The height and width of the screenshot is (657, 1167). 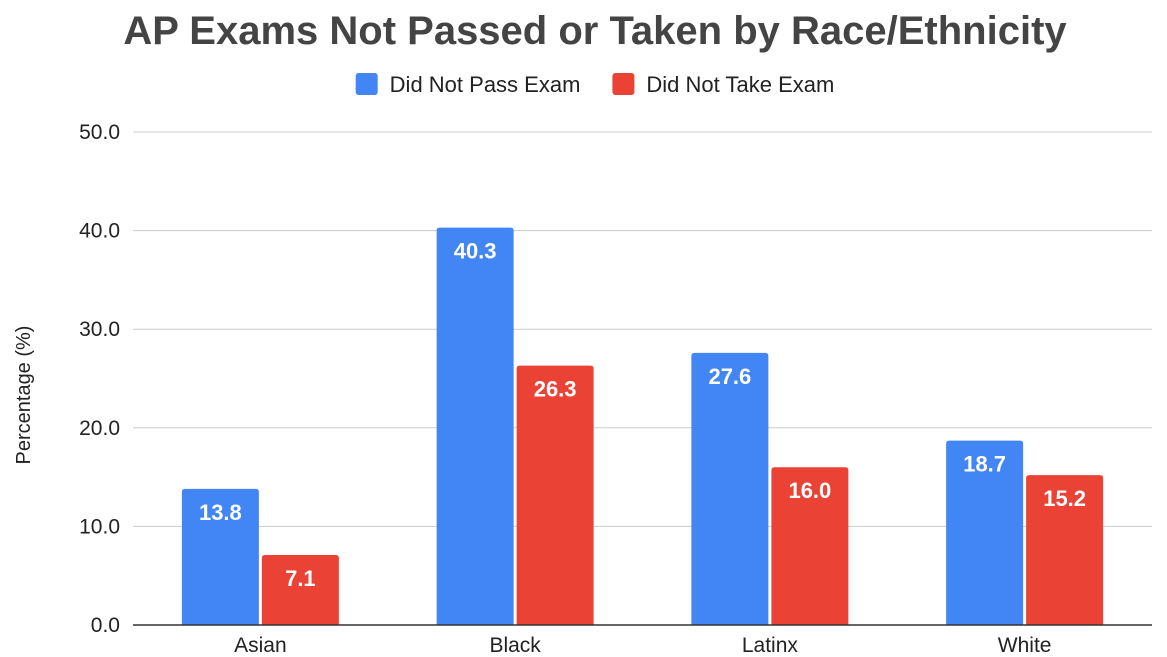 What do you see at coordinates (220, 512) in the screenshot?
I see `data-label: 13.8` at bounding box center [220, 512].